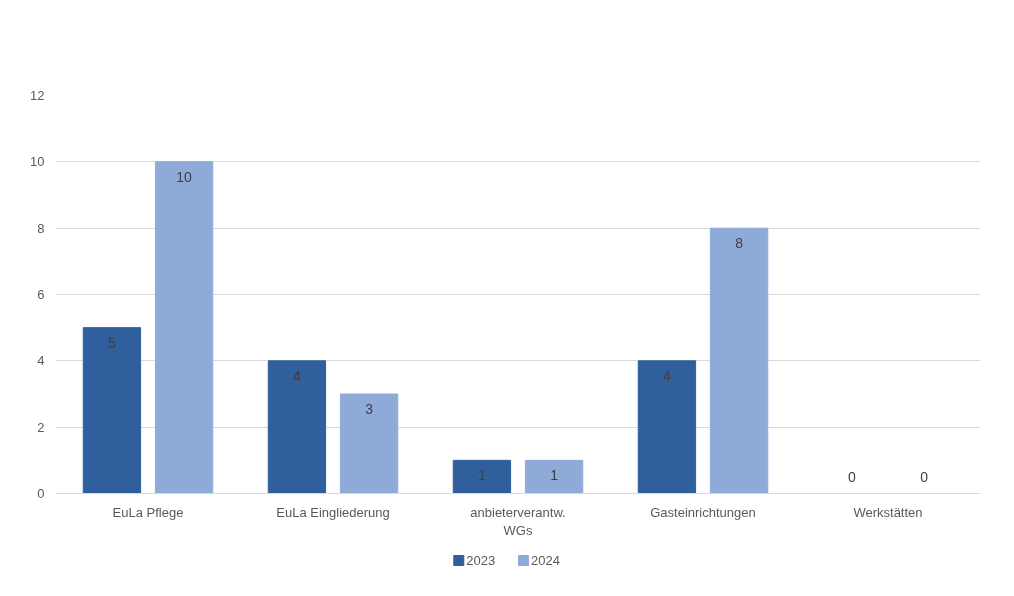  I want to click on legend-label: 2023, so click(481, 560).